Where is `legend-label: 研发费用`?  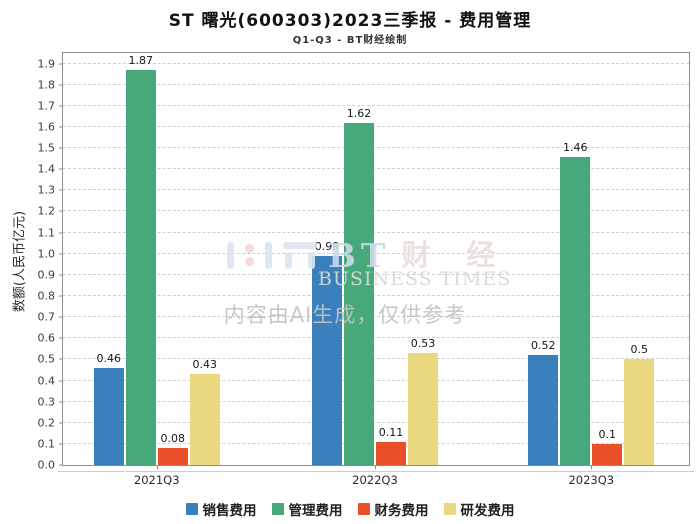 legend-label: 研发费用 is located at coordinates (487, 511).